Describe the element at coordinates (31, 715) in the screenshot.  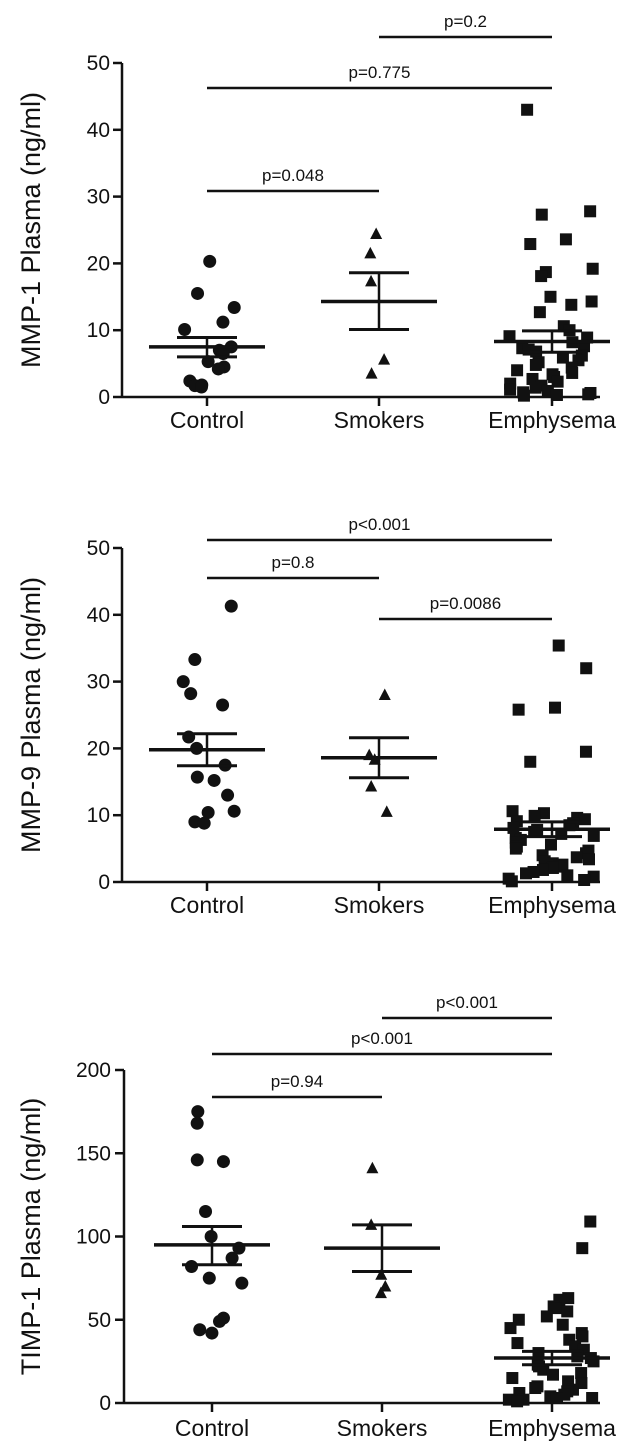
I see `y-axis-title: MMP-9 Plasma (ng/ml)` at that location.